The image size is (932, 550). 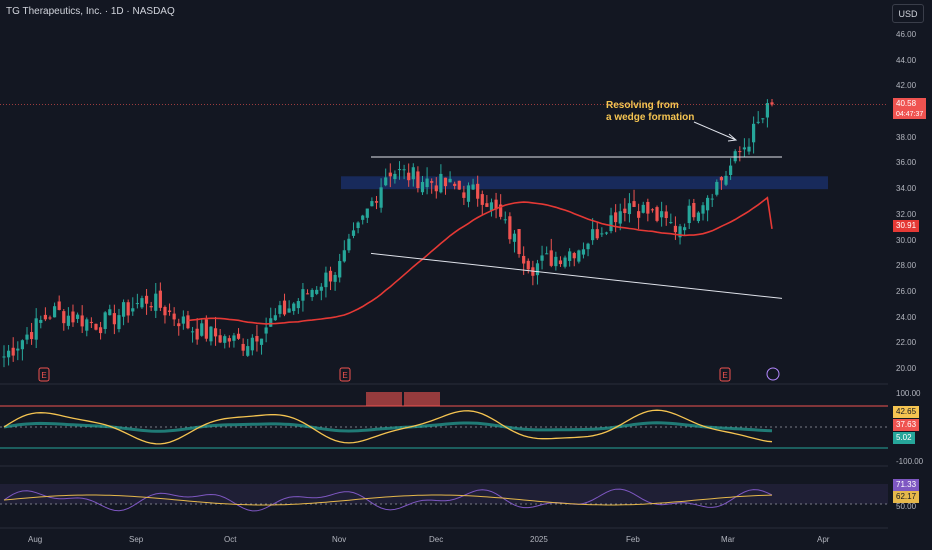 What do you see at coordinates (339, 539) in the screenshot?
I see `time-tick-label: Nov` at bounding box center [339, 539].